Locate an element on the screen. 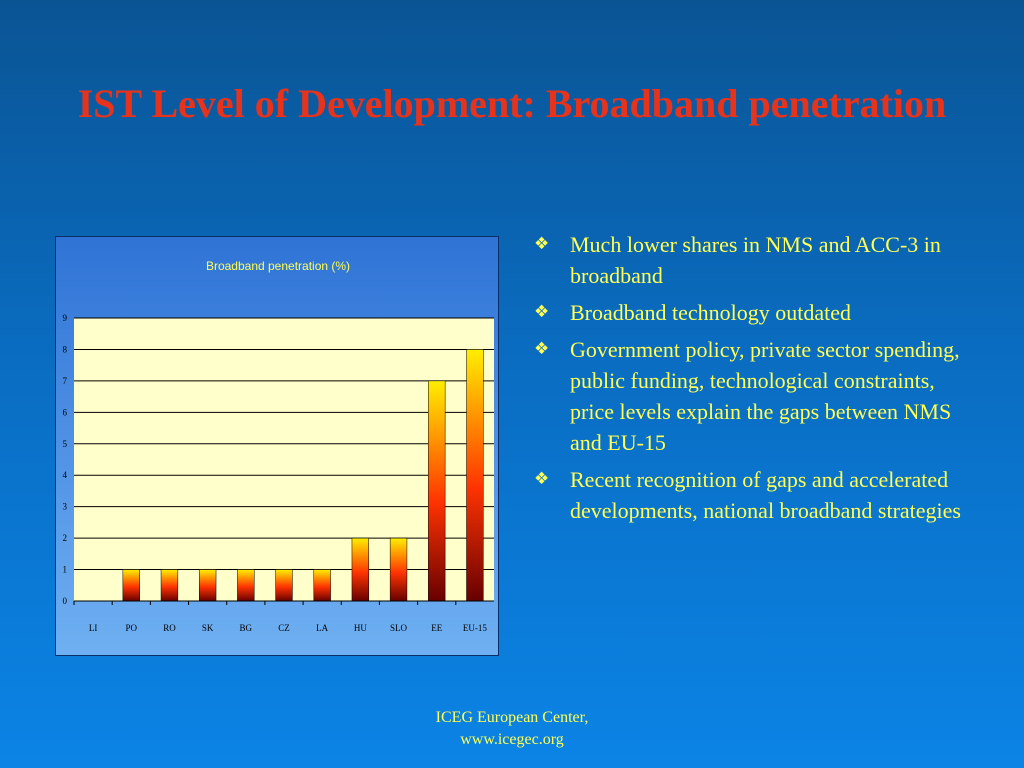 This screenshot has height=768, width=1024. x-tick-label: SK is located at coordinates (208, 628).